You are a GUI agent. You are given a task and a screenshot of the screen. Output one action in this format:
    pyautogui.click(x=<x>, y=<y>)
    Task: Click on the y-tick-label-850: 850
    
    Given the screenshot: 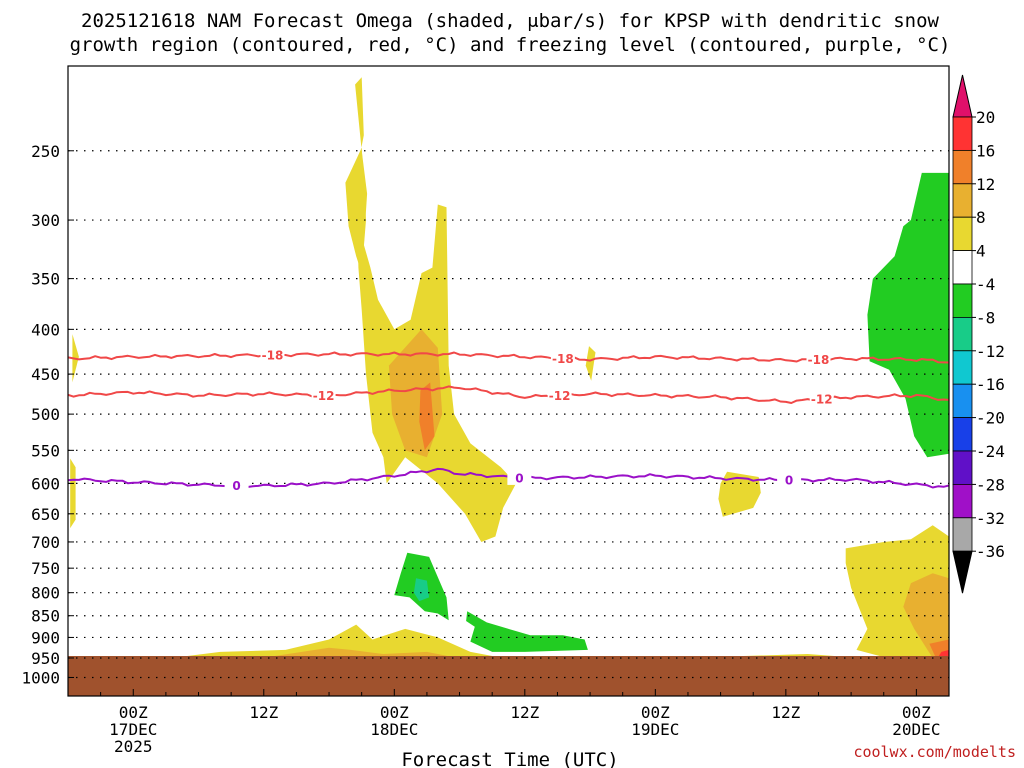 What is the action you would take?
    pyautogui.click(x=45, y=616)
    